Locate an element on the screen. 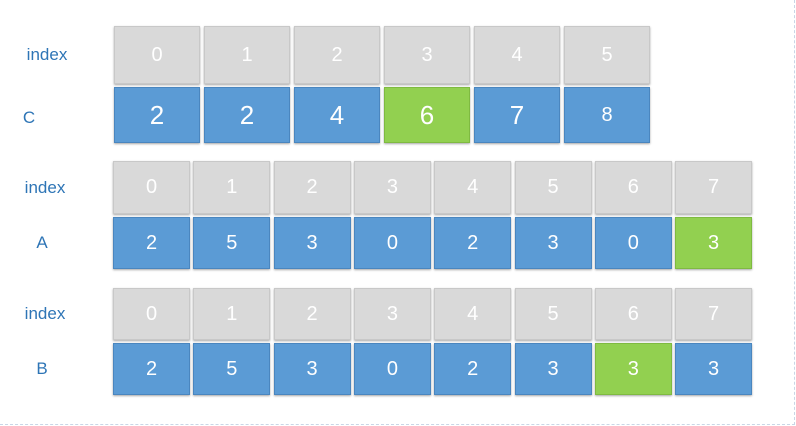  value-cell-b-0: 2 is located at coordinates (151, 369).